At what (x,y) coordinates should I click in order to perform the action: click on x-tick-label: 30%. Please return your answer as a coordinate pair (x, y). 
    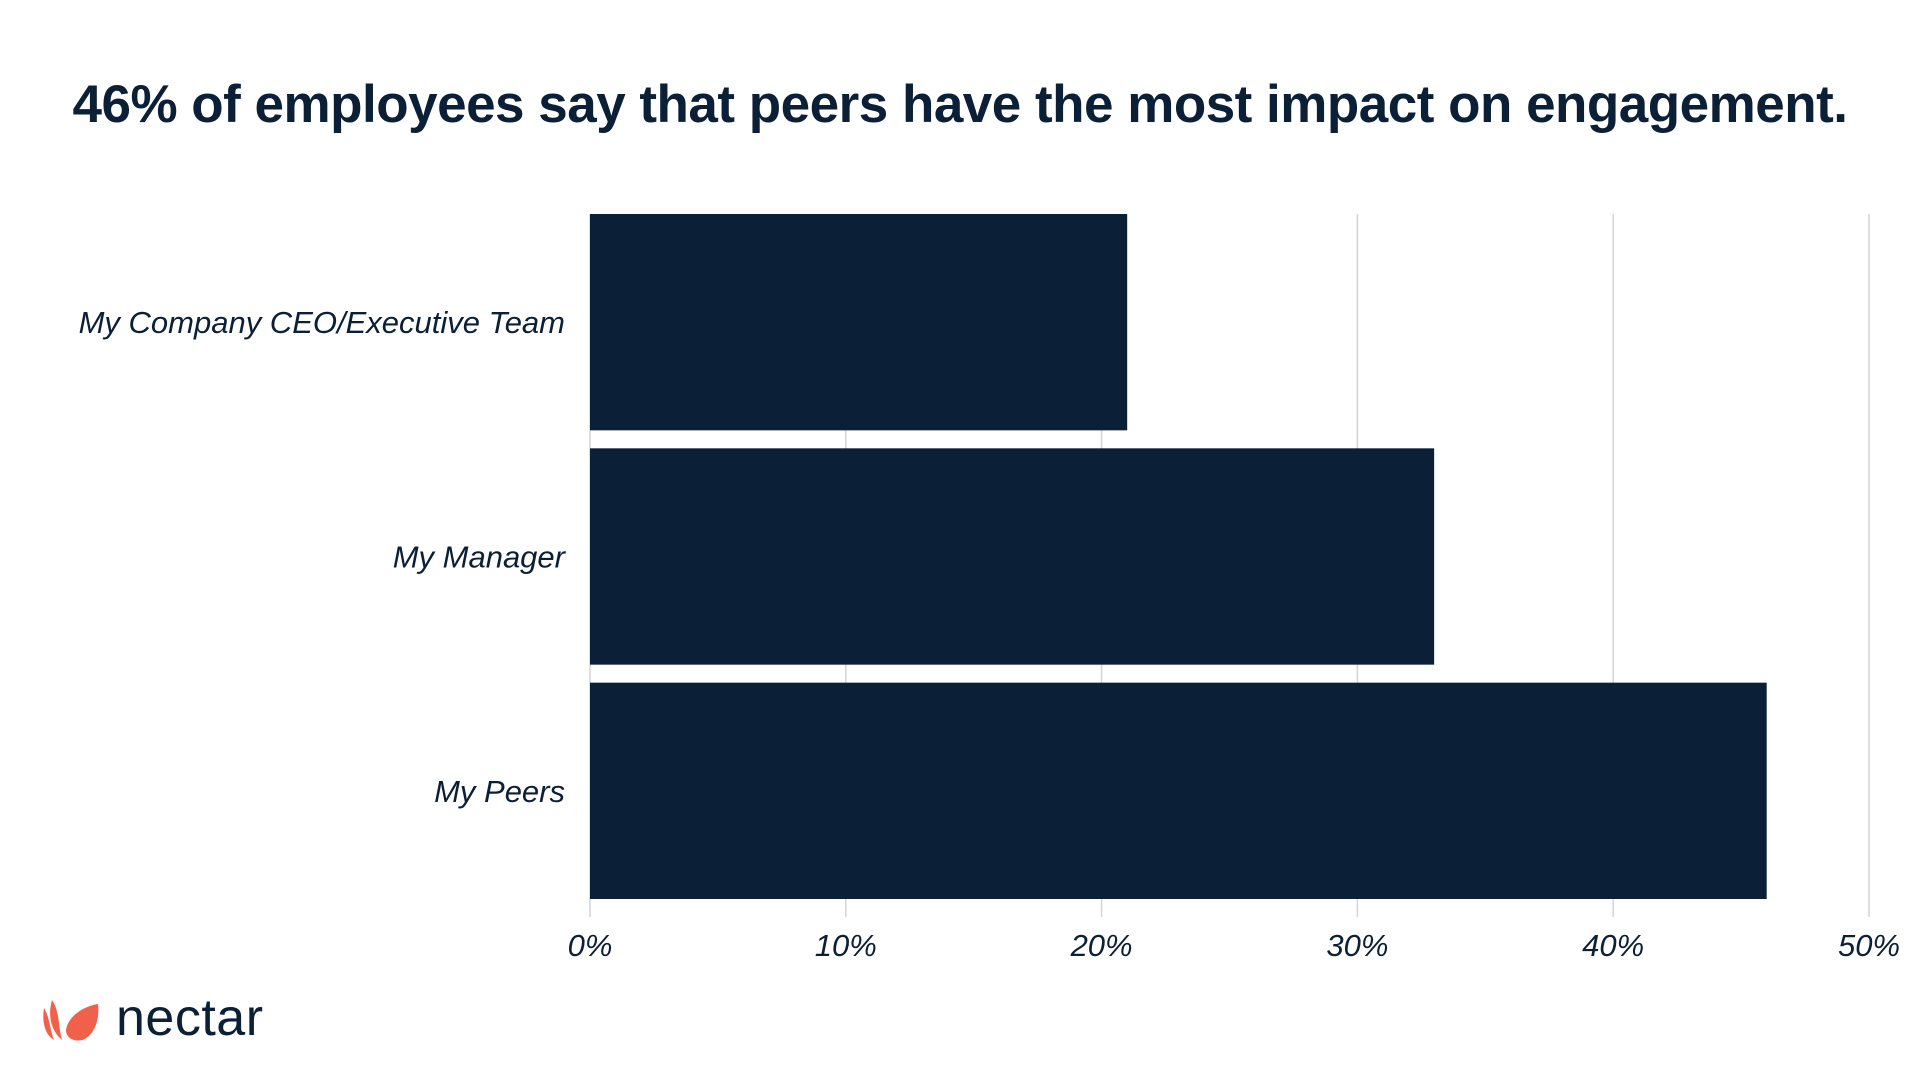
    Looking at the image, I should click on (1357, 945).